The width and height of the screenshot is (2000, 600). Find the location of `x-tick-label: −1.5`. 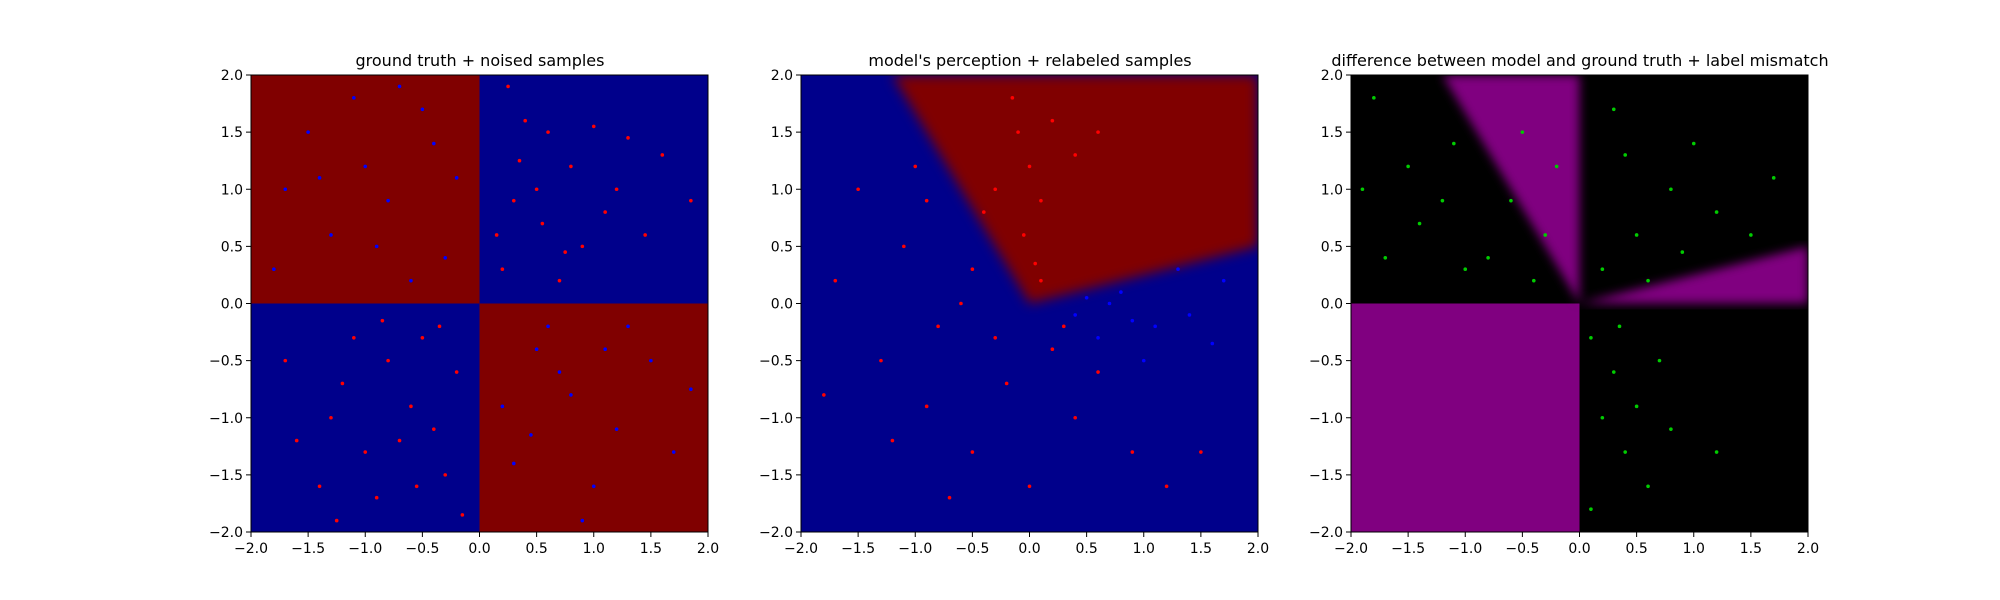

x-tick-label: −1.5 is located at coordinates (1408, 549).